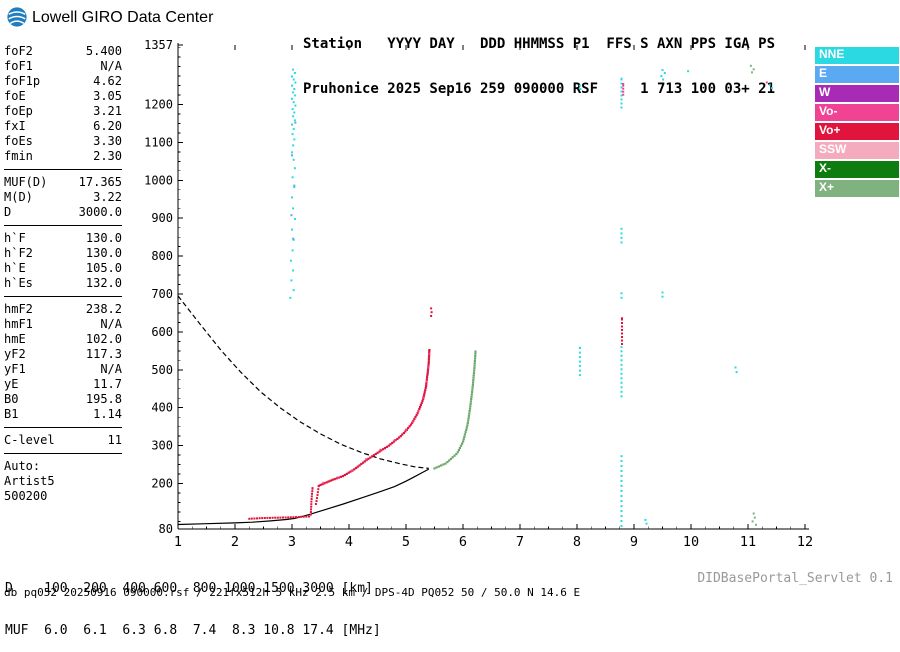  Describe the element at coordinates (857, 150) in the screenshot. I see `legend-item-ssw: SSW` at that location.